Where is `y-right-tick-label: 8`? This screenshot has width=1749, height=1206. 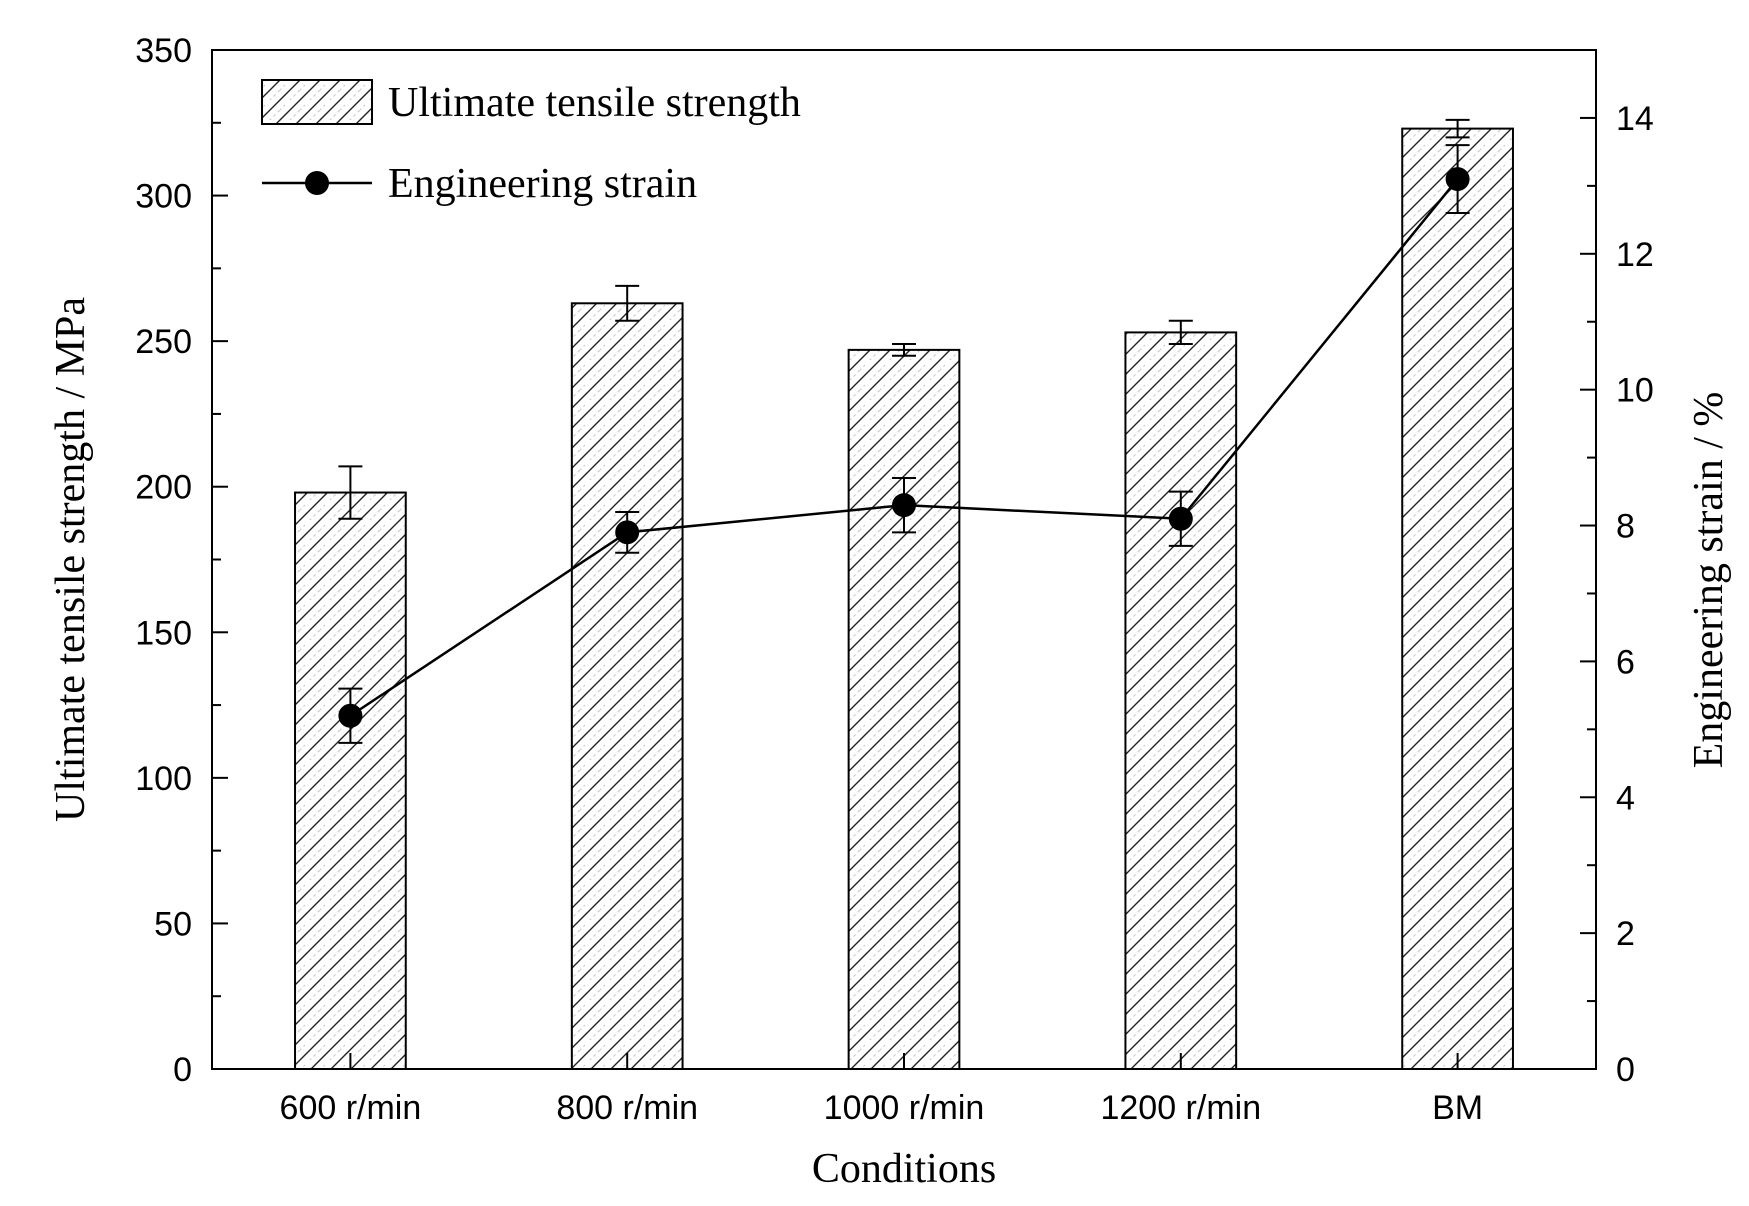
y-right-tick-label: 8 is located at coordinates (1625, 527).